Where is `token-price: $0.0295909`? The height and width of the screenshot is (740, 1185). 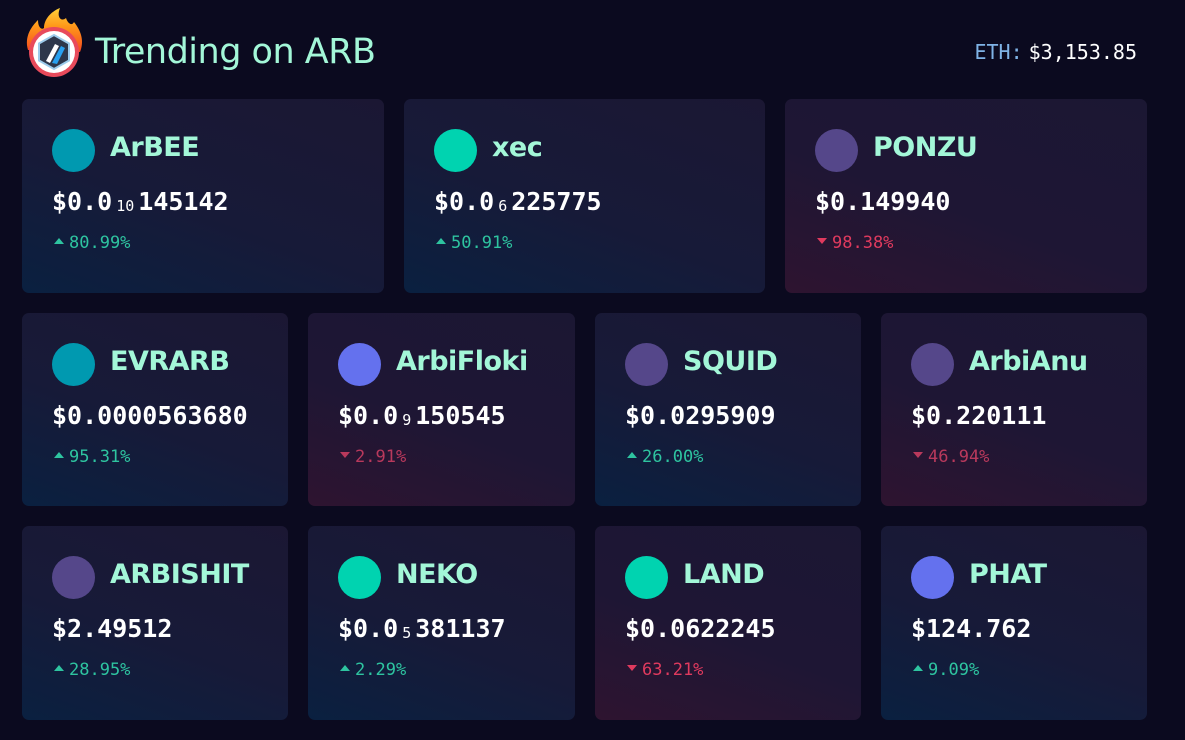
token-price: $0.0295909 is located at coordinates (700, 415).